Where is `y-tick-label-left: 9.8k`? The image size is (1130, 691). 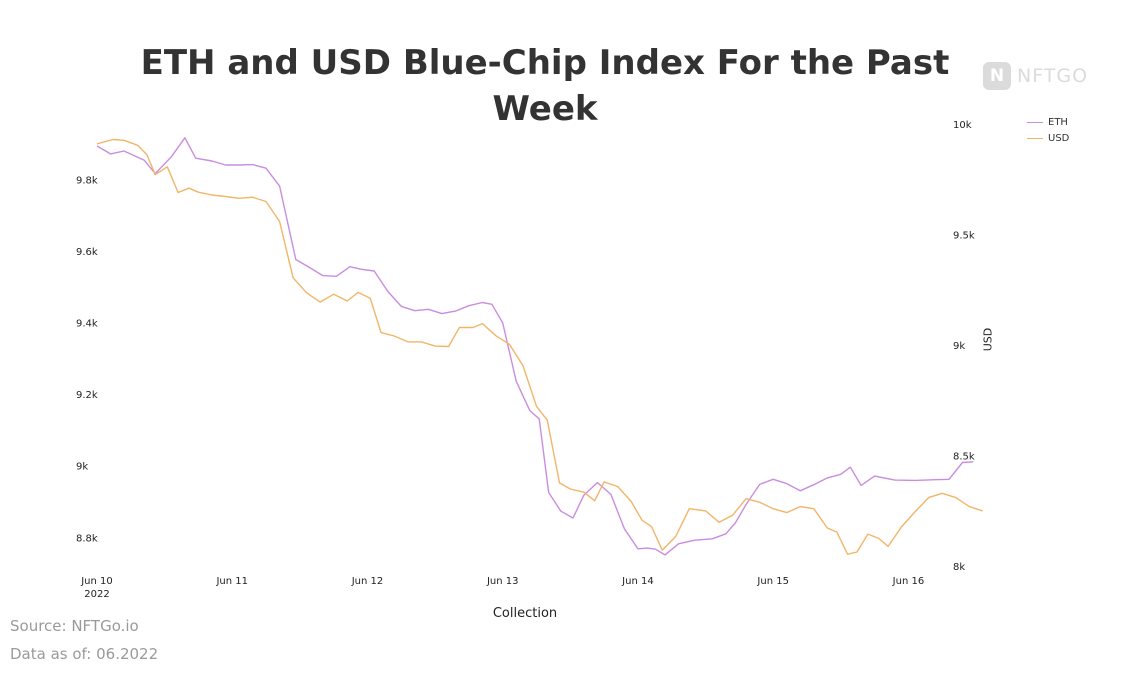
y-tick-label-left: 9.8k is located at coordinates (87, 180).